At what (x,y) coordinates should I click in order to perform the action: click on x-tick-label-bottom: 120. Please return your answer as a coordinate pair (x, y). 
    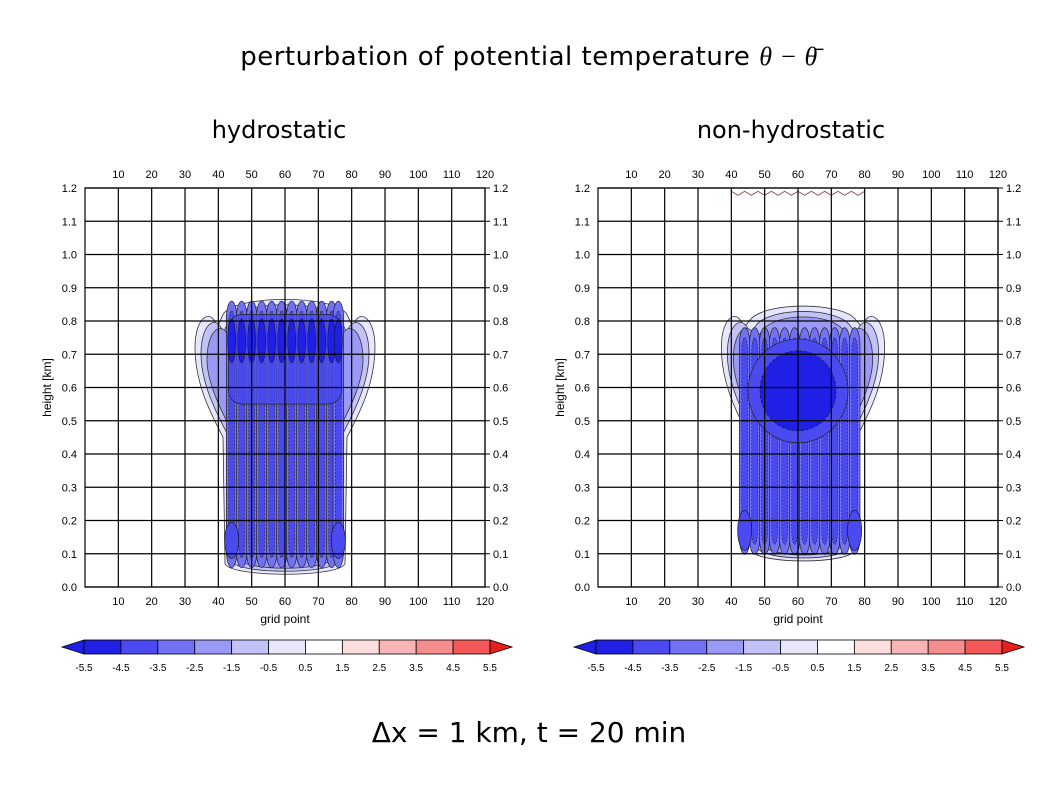
    Looking at the image, I should click on (998, 602).